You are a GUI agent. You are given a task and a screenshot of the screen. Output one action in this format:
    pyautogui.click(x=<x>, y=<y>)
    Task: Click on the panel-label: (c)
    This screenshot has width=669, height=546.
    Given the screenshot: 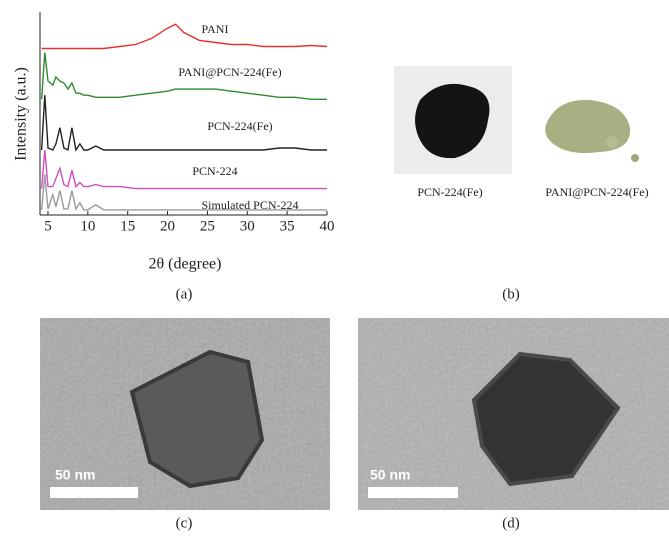 What is the action you would take?
    pyautogui.click(x=184, y=523)
    